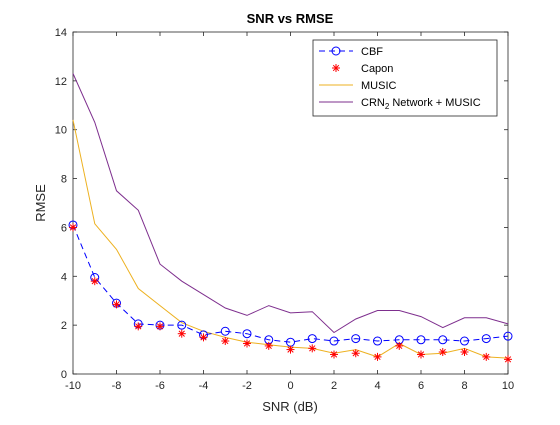 Image resolution: width=560 pixels, height=425 pixels. What do you see at coordinates (377, 386) in the screenshot?
I see `x-tick-label: 4` at bounding box center [377, 386].